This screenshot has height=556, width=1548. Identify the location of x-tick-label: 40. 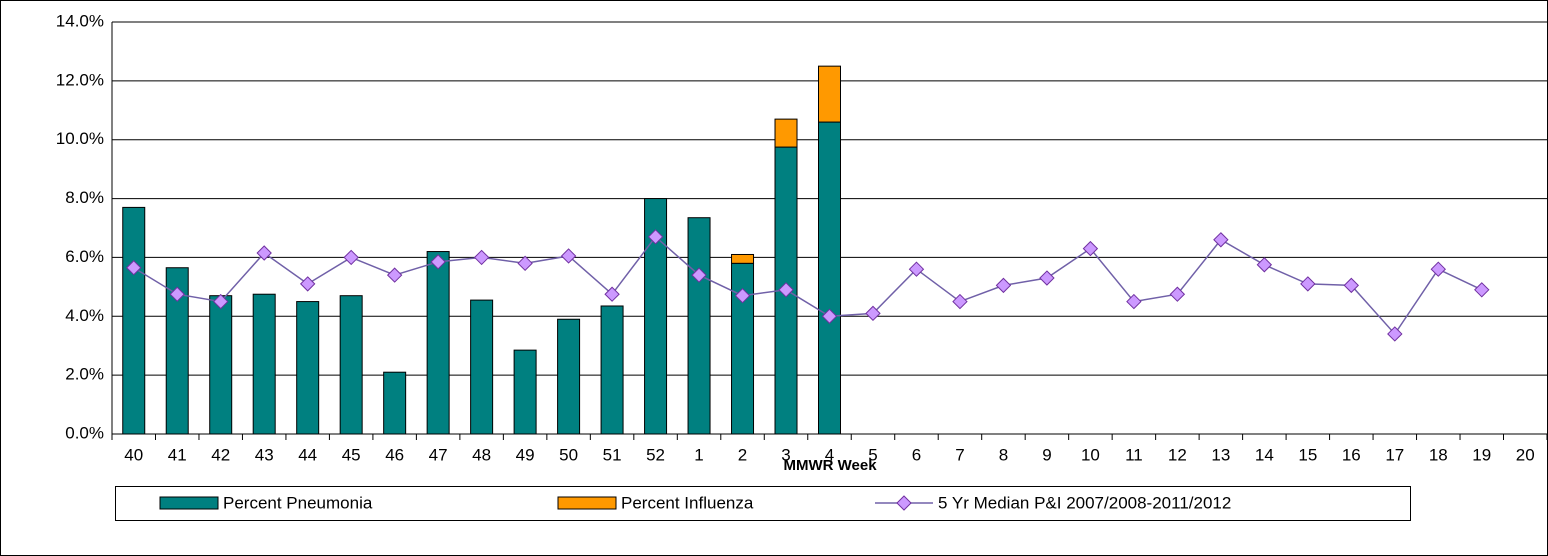
(133, 454).